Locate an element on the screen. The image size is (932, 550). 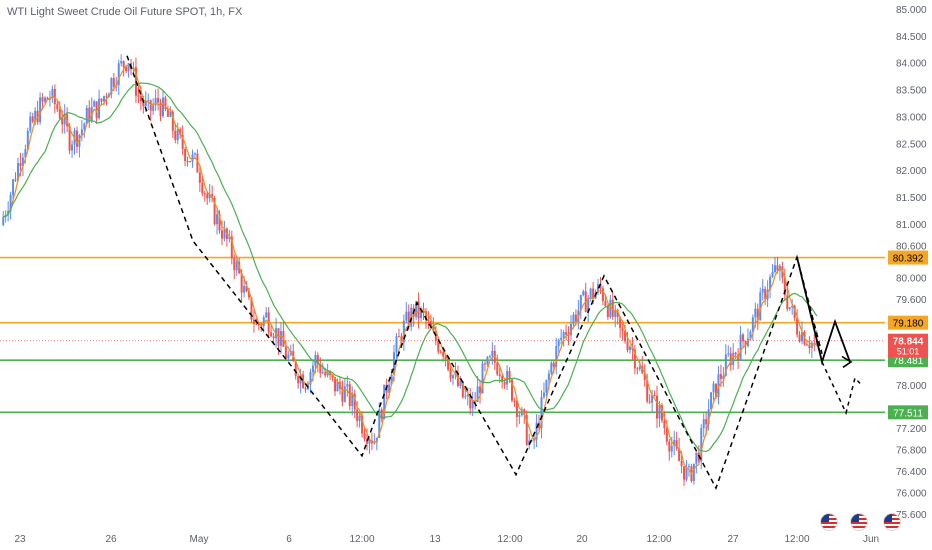
projection-dashed is located at coordinates (841, 388).